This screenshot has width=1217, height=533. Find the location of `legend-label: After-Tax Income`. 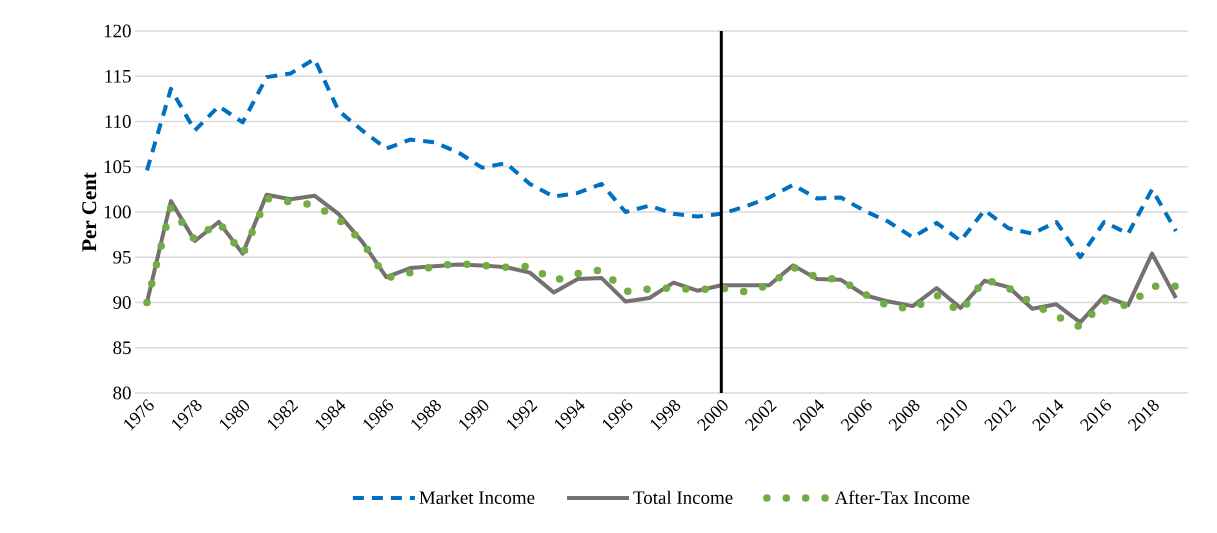

legend-label: After-Tax Income is located at coordinates (902, 497).